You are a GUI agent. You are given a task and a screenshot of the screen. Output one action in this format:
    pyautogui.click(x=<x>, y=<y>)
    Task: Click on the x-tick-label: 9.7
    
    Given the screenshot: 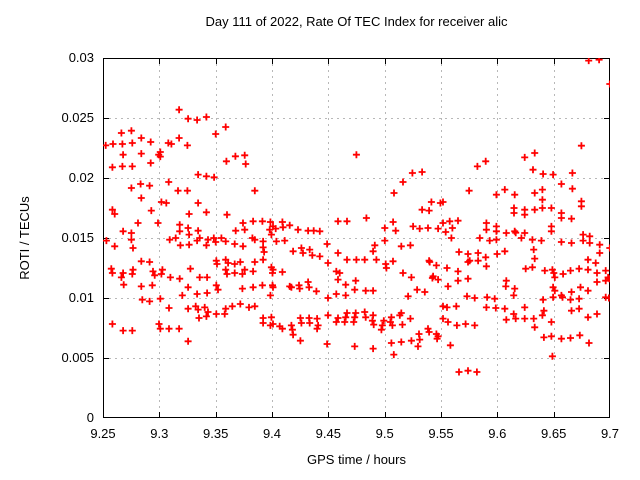 What is the action you would take?
    pyautogui.click(x=610, y=433)
    